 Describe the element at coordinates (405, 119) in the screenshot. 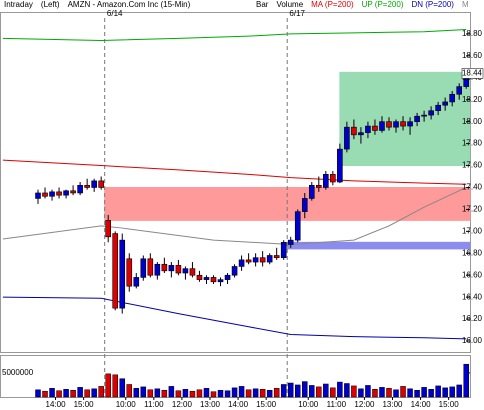

I see `zone` at that location.